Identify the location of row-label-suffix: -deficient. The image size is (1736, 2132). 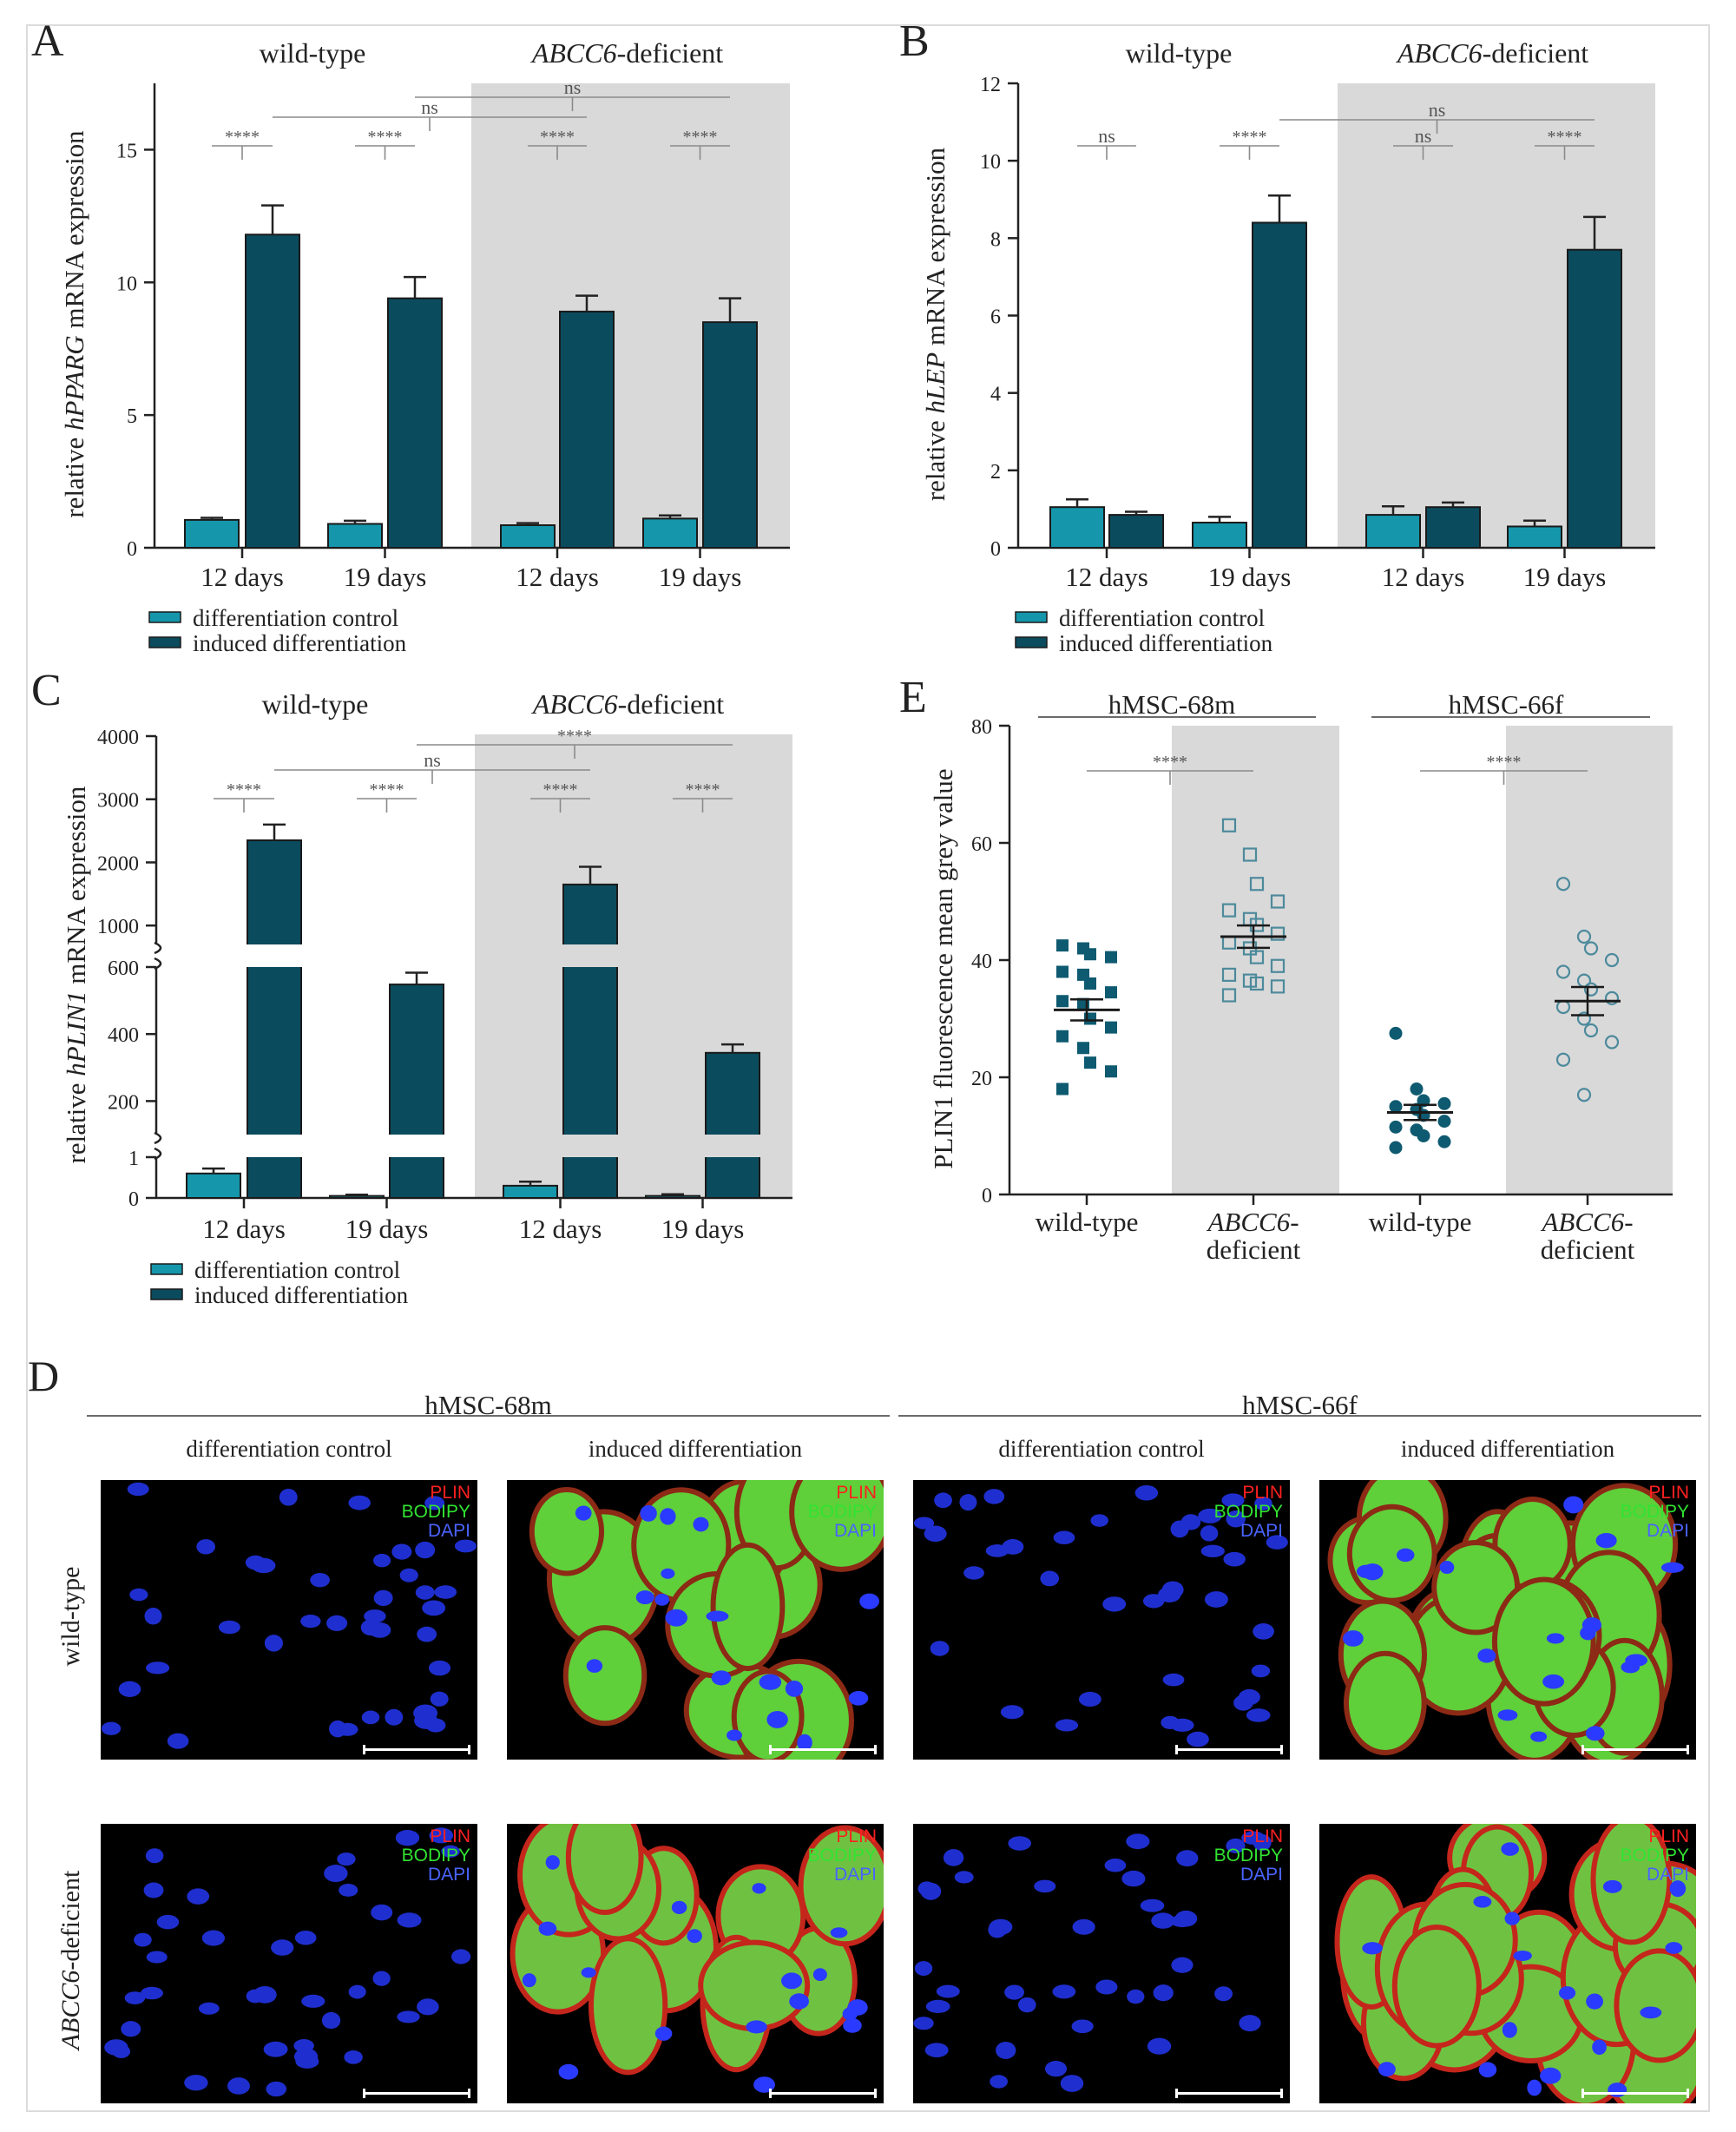
(70, 1920).